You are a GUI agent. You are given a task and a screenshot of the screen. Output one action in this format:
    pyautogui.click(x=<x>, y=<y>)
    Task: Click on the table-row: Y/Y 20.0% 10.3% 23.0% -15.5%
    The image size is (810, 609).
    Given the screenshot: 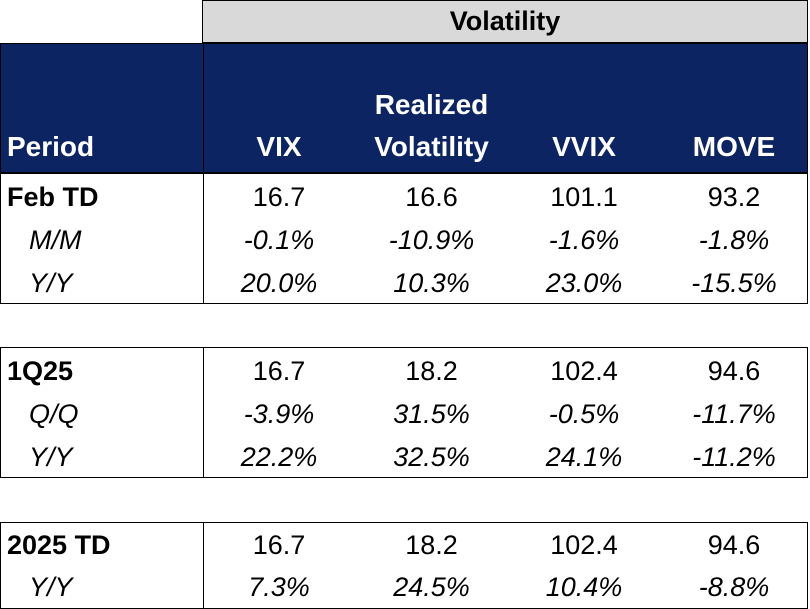 What is the action you would take?
    pyautogui.click(x=404, y=283)
    